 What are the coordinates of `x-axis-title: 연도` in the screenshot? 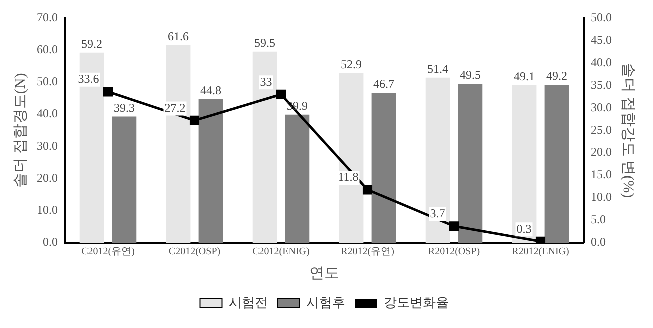 It's located at (325, 274).